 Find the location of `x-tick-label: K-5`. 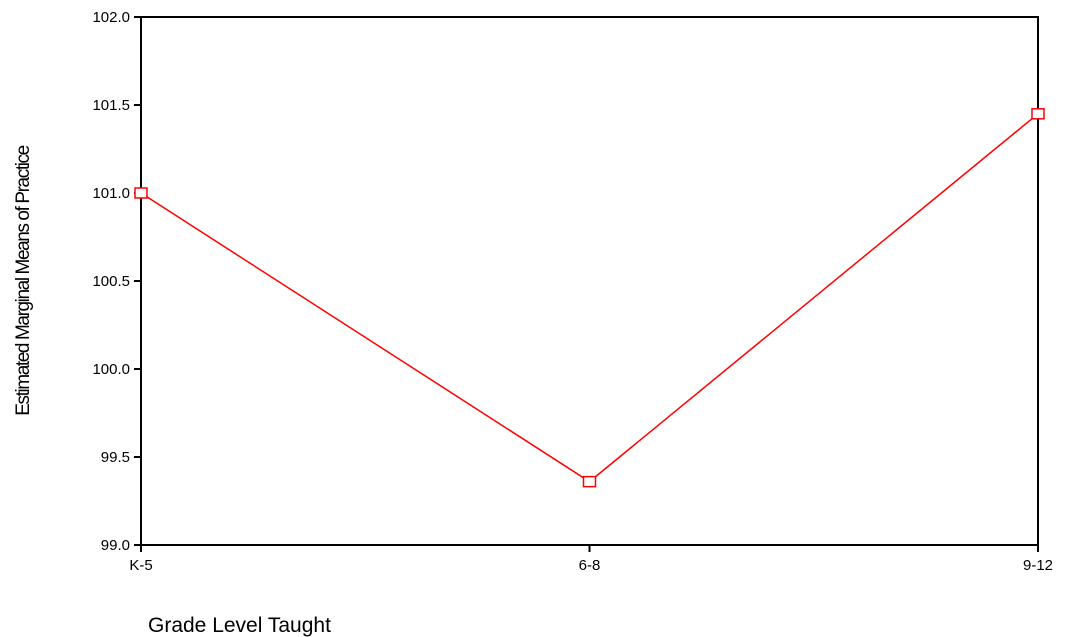

x-tick-label: K-5 is located at coordinates (140, 565).